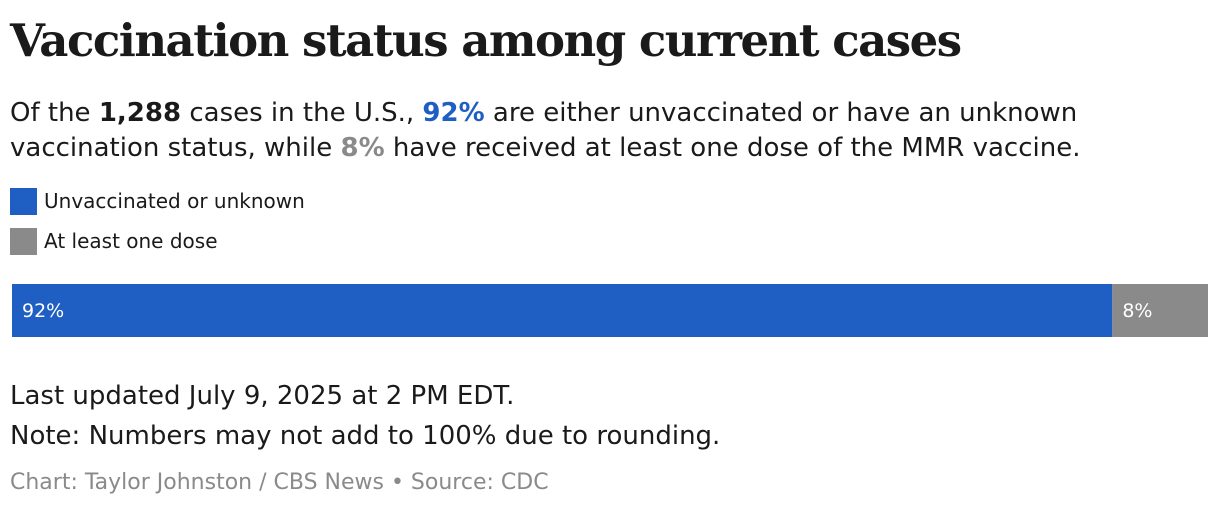  Describe the element at coordinates (43, 311) in the screenshot. I see `value-label: 92%` at that location.